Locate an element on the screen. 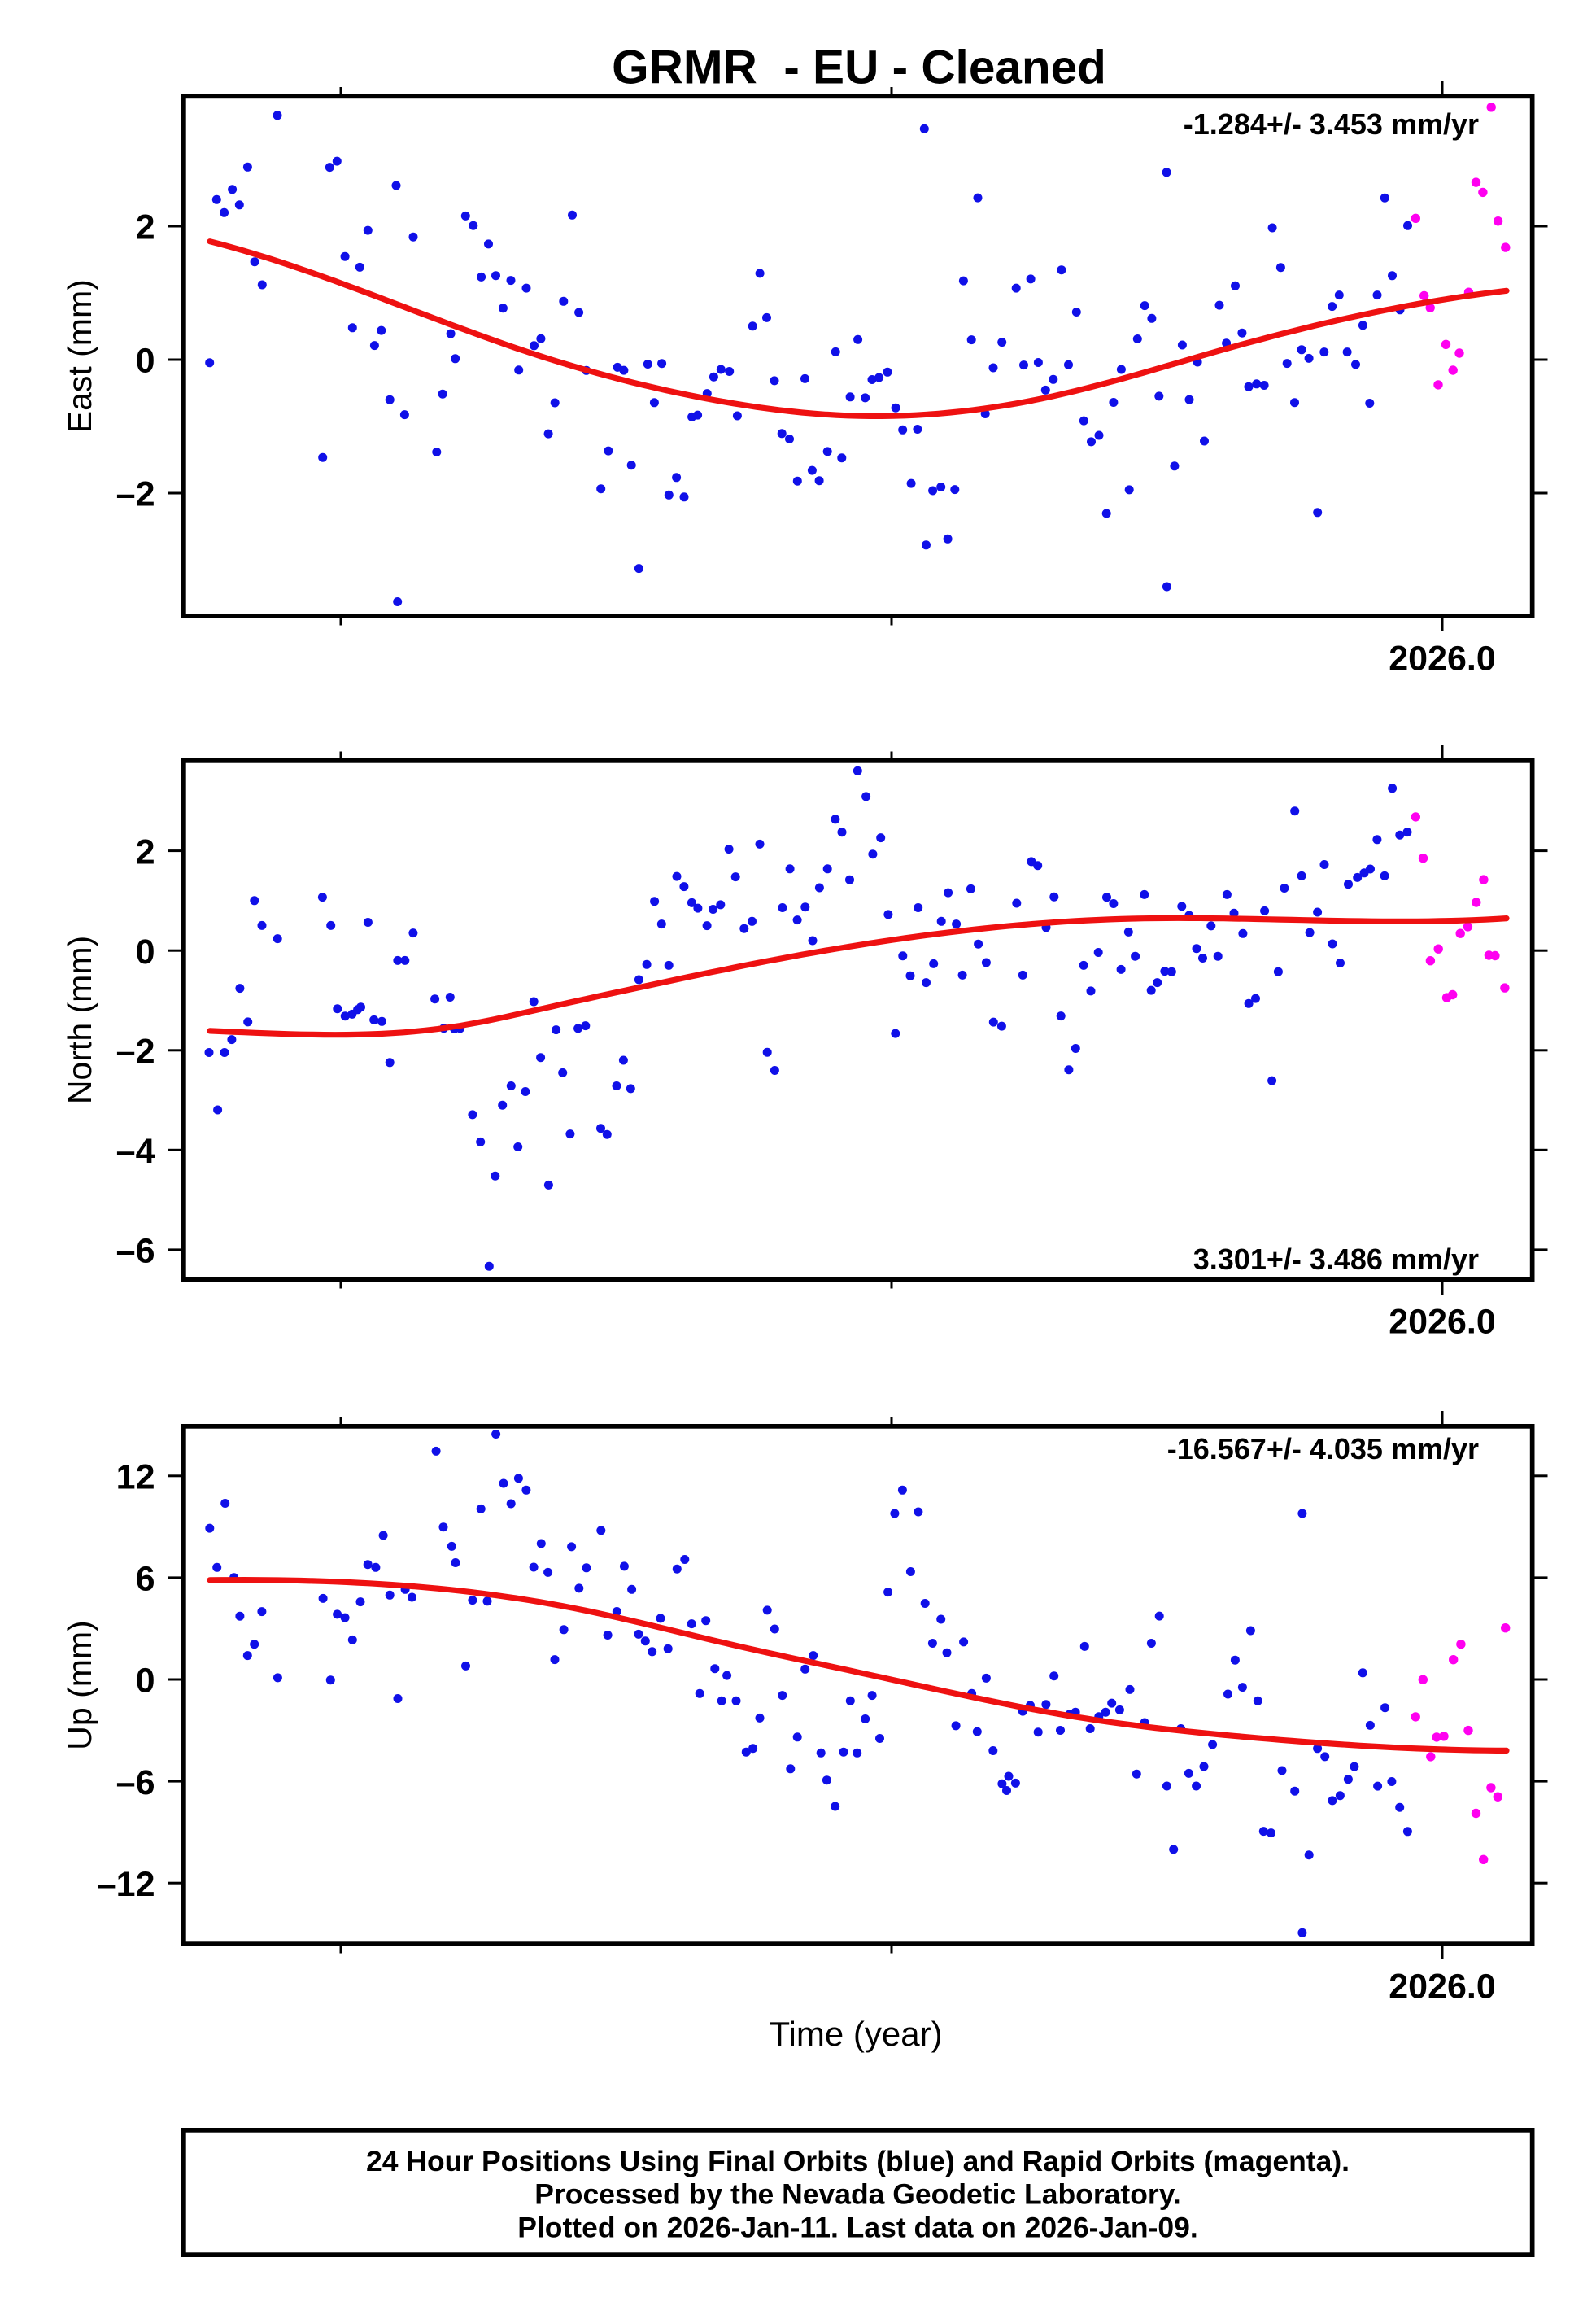  svg-text: 12 is located at coordinates (135, 1477).